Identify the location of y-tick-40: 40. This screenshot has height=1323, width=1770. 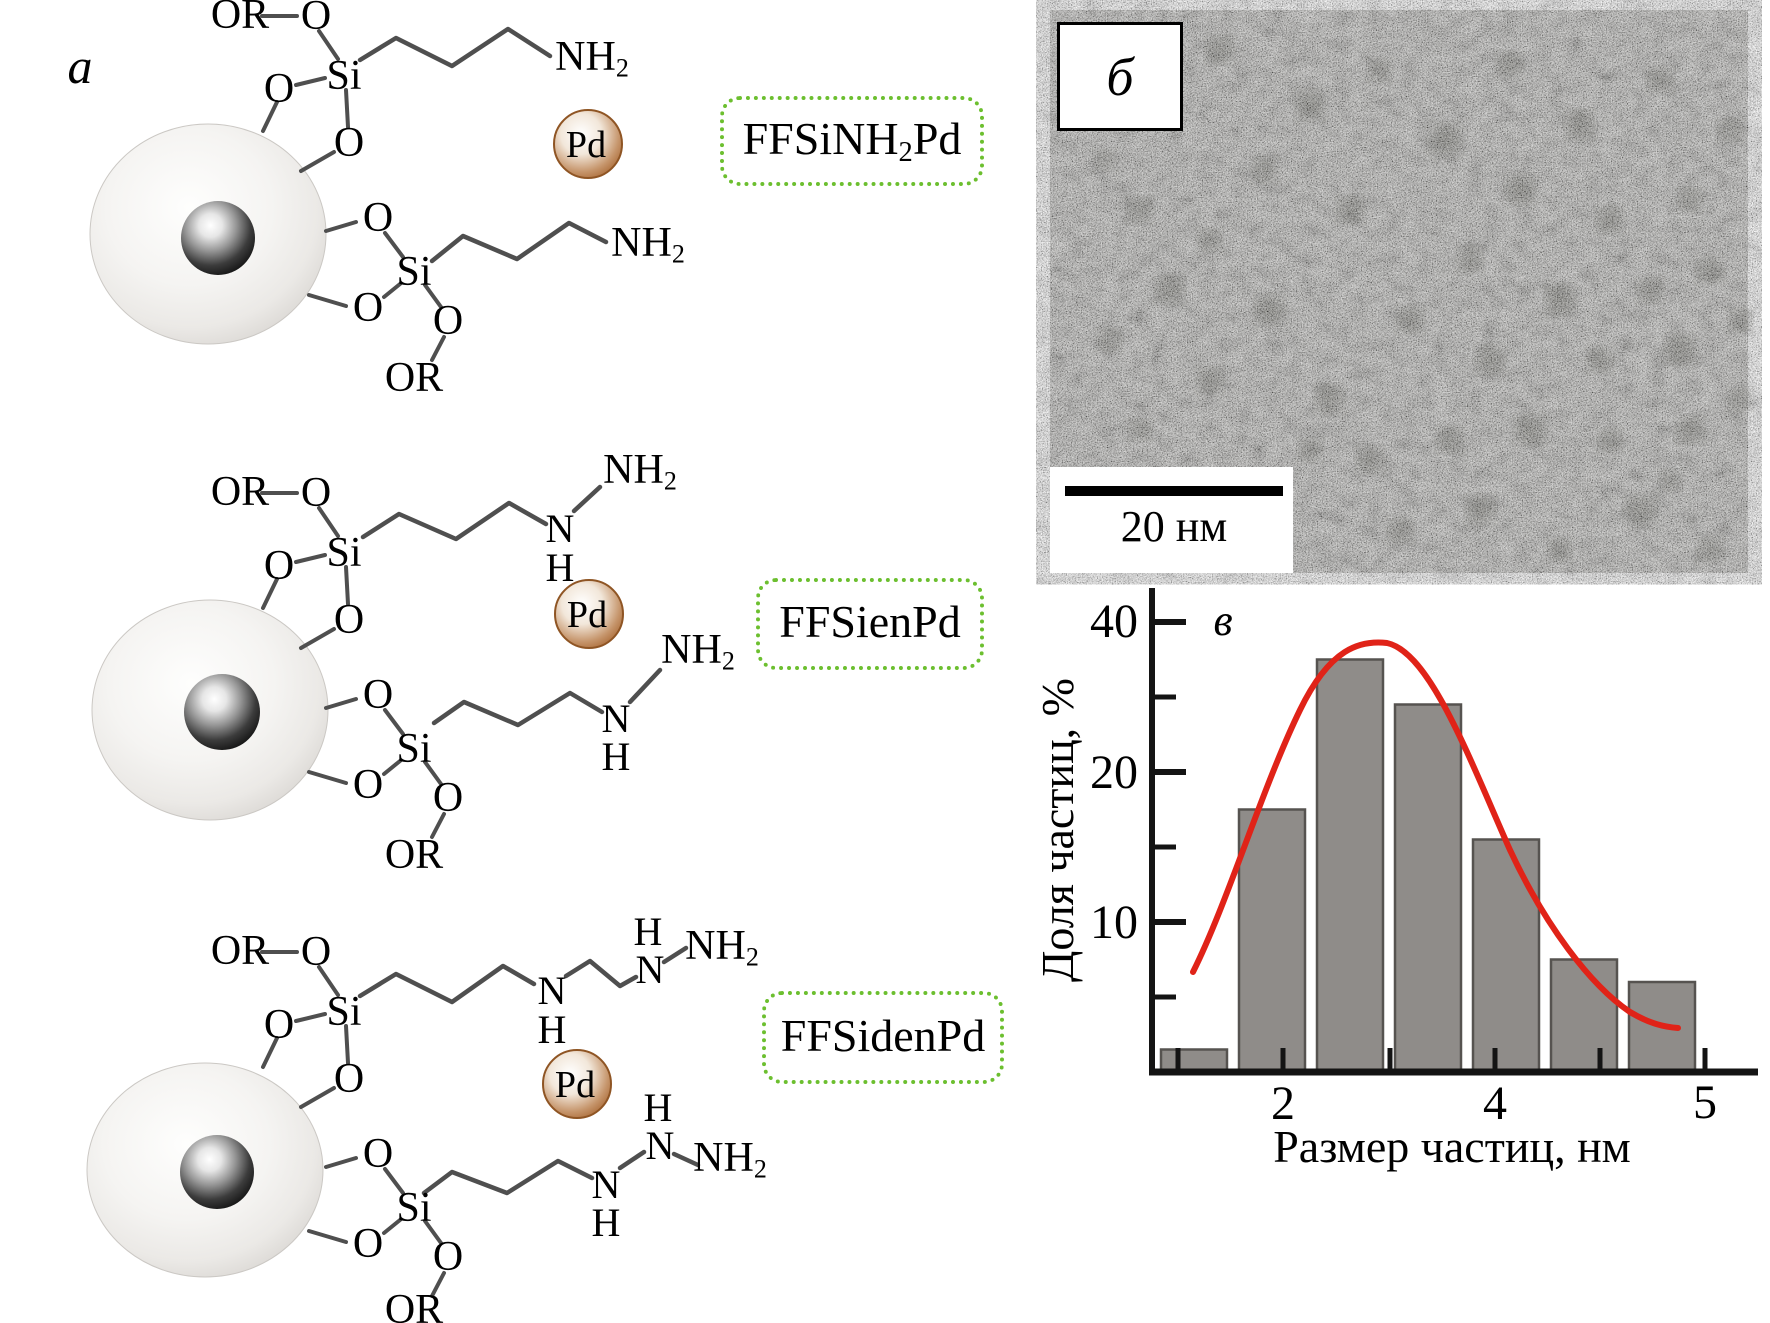
(1114, 621).